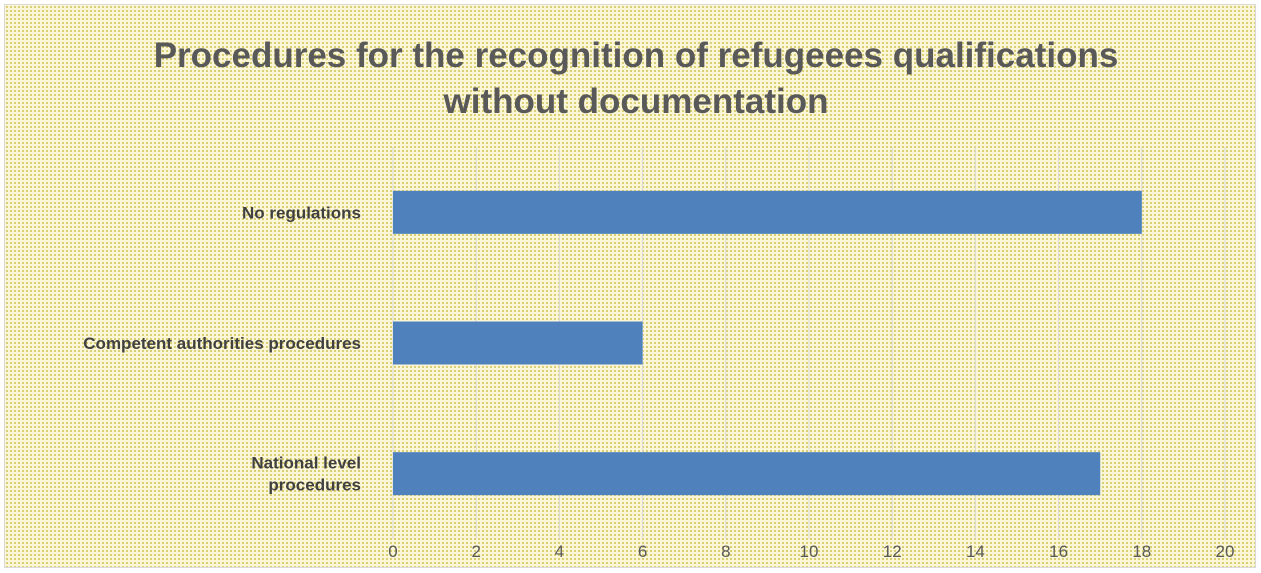 The height and width of the screenshot is (573, 1261). I want to click on x-tick-label: 8, so click(725, 551).